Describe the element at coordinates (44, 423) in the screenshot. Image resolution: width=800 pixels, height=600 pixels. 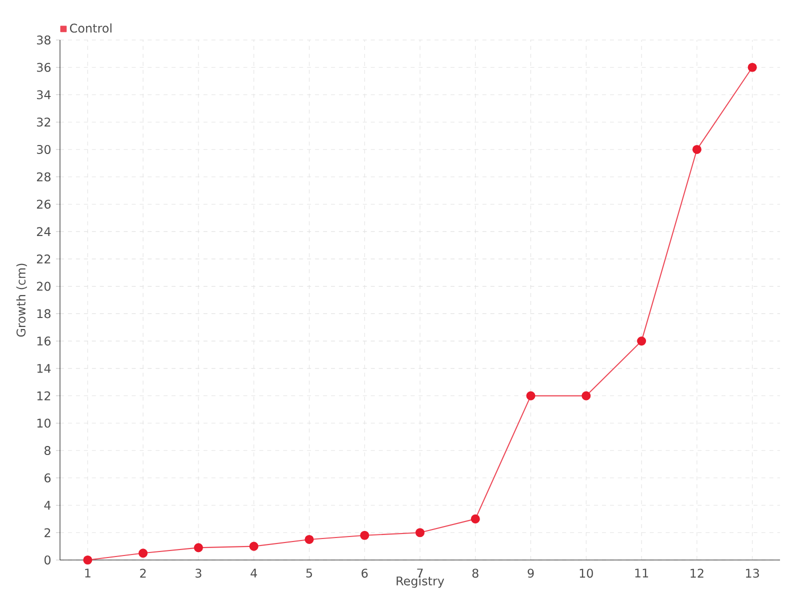
I see `y-tick-label: 10` at that location.